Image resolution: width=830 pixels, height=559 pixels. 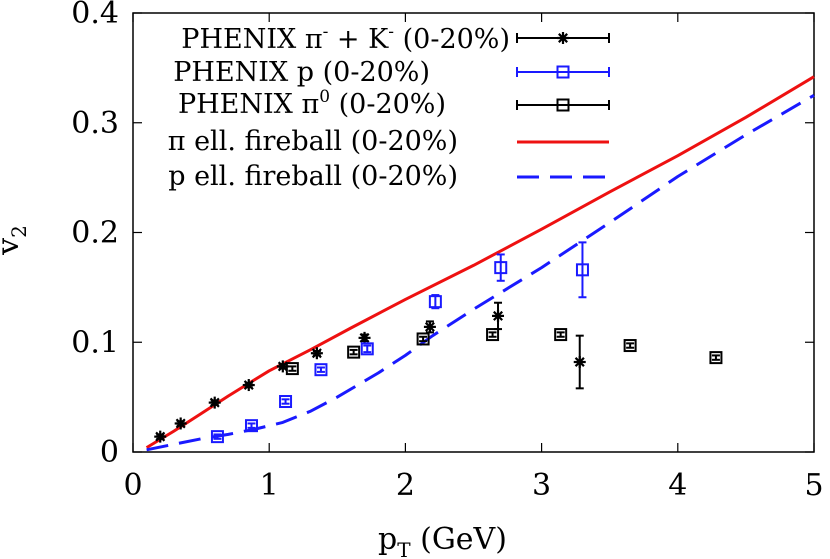 I want to click on legend-marker-asterisk, so click(x=563, y=38).